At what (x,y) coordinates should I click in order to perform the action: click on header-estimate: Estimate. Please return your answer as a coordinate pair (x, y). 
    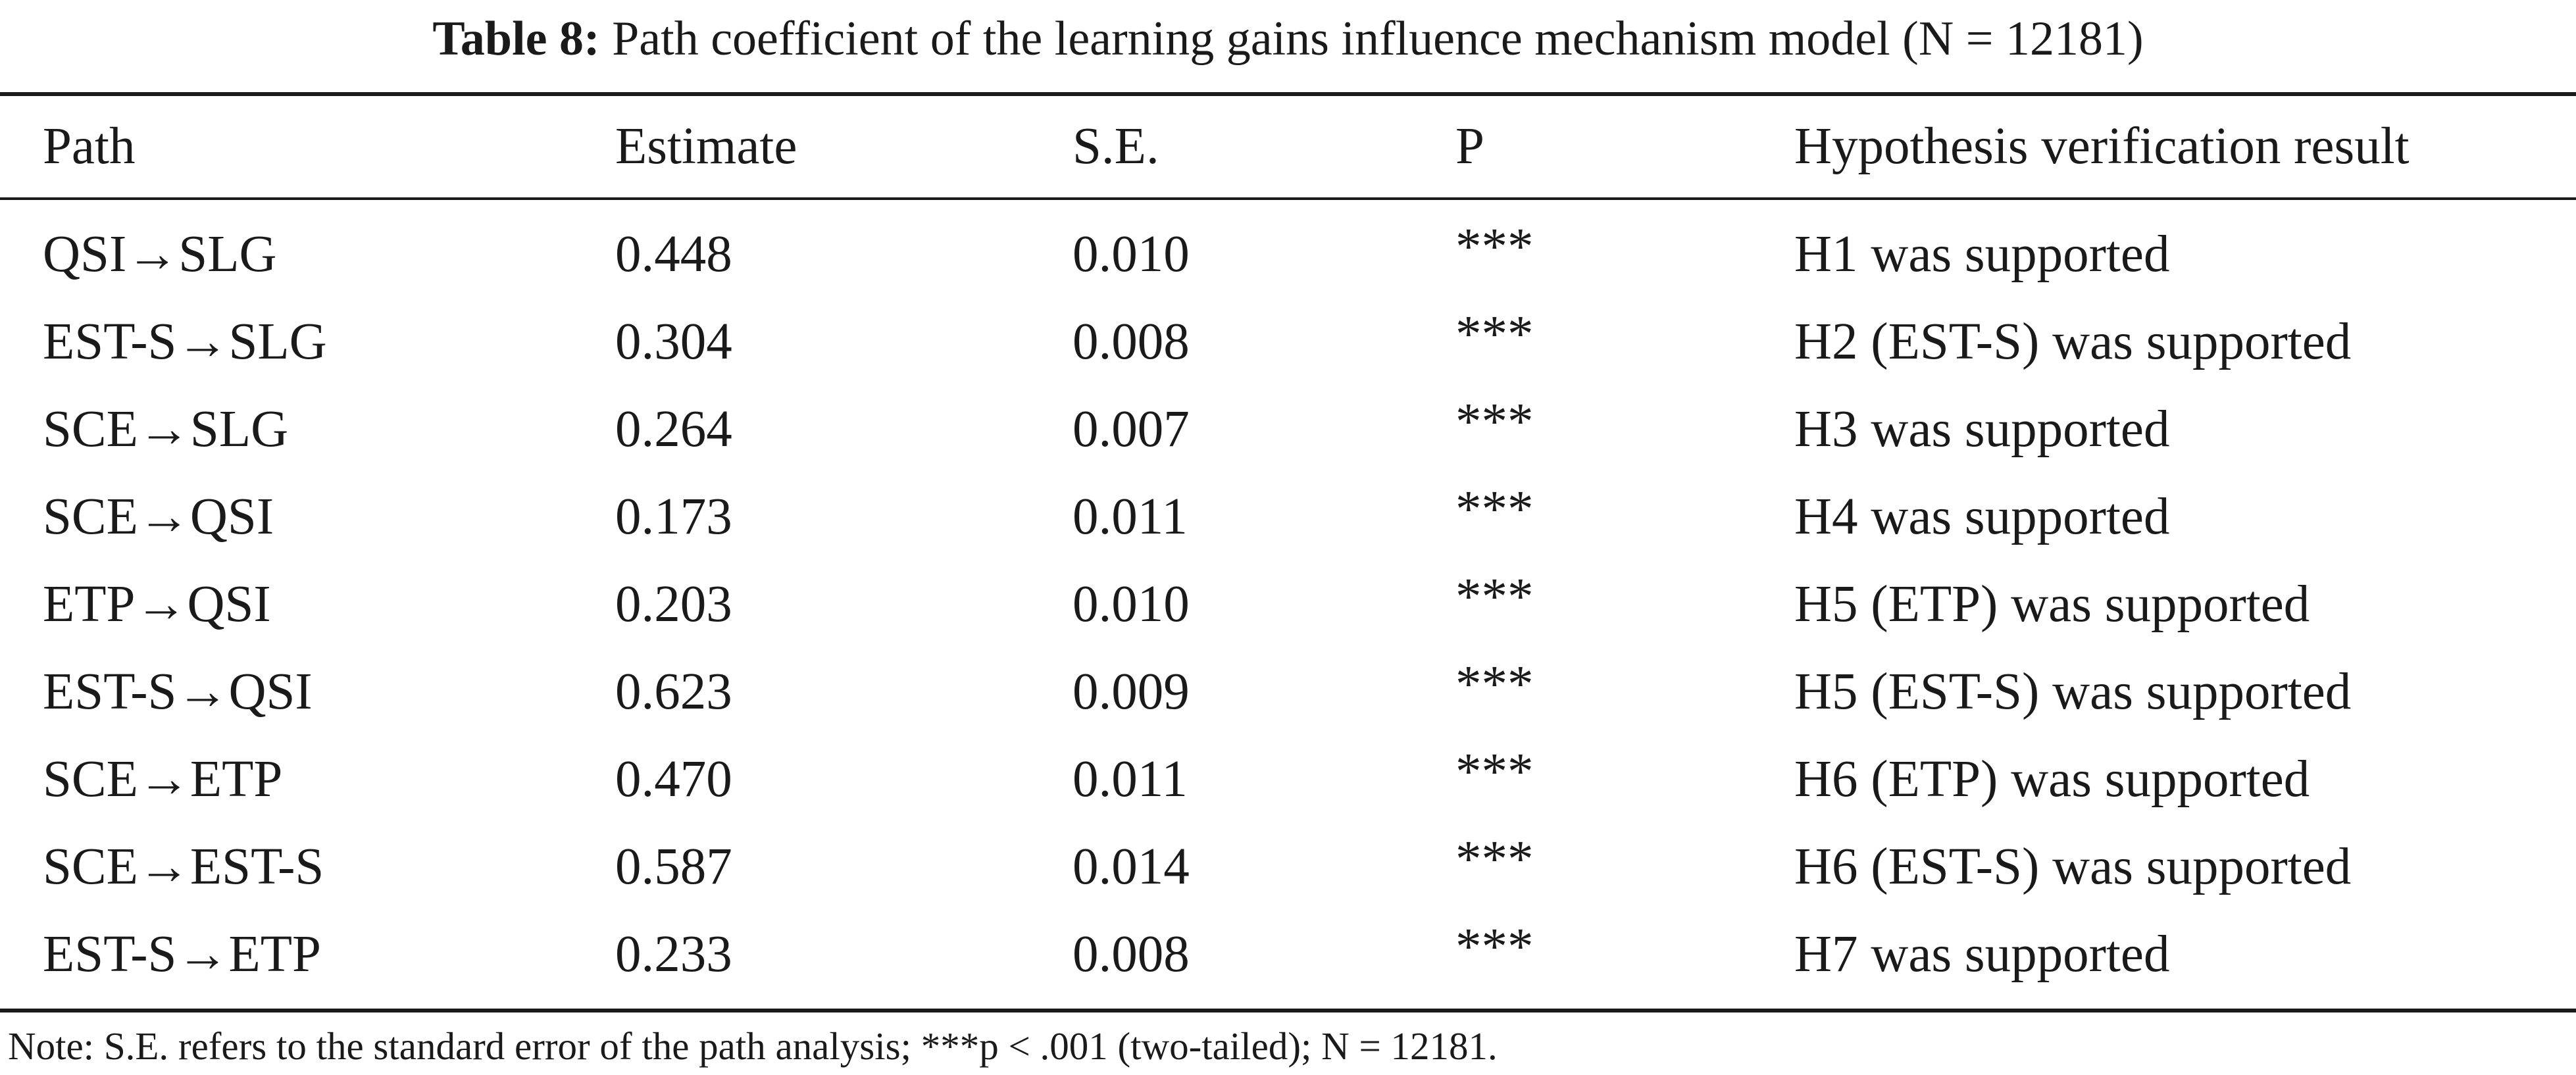
    Looking at the image, I should click on (706, 146).